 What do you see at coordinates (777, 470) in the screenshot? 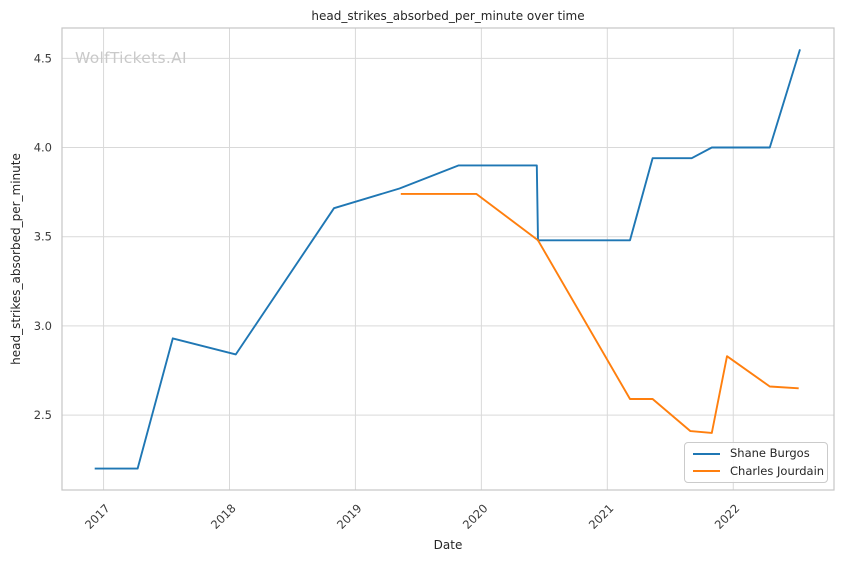
I see `legend-label: Charles Jourdain` at bounding box center [777, 470].